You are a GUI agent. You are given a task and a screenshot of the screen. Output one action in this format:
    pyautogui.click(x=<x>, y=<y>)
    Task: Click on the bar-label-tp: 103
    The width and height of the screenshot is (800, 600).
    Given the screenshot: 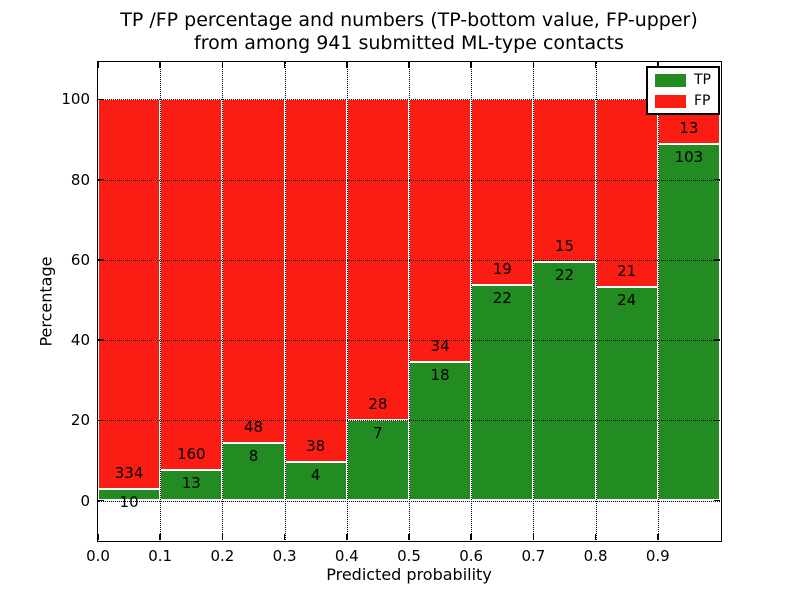 What is the action you would take?
    pyautogui.click(x=689, y=157)
    